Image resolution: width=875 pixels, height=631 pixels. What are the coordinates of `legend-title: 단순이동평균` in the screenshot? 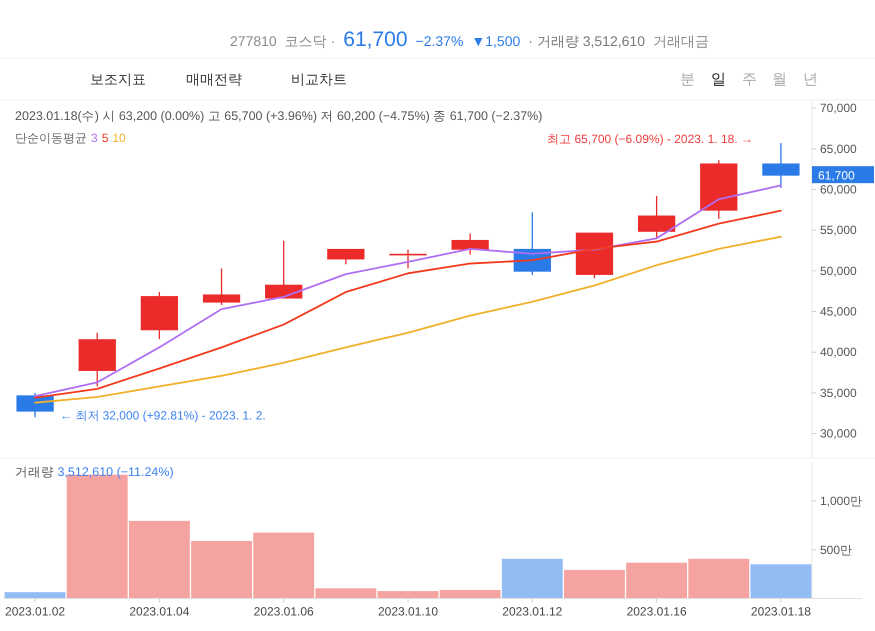 It's located at (51, 138).